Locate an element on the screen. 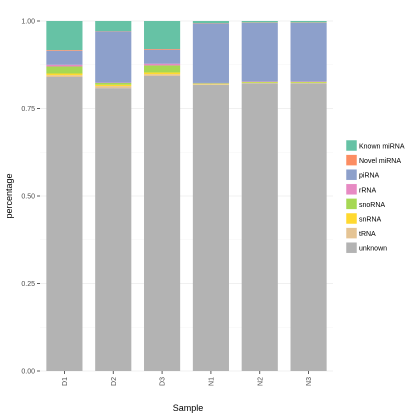 The height and width of the screenshot is (417, 417). x-axis: D1 D2 D3 N1 N2 N3 is located at coordinates (187, 378).